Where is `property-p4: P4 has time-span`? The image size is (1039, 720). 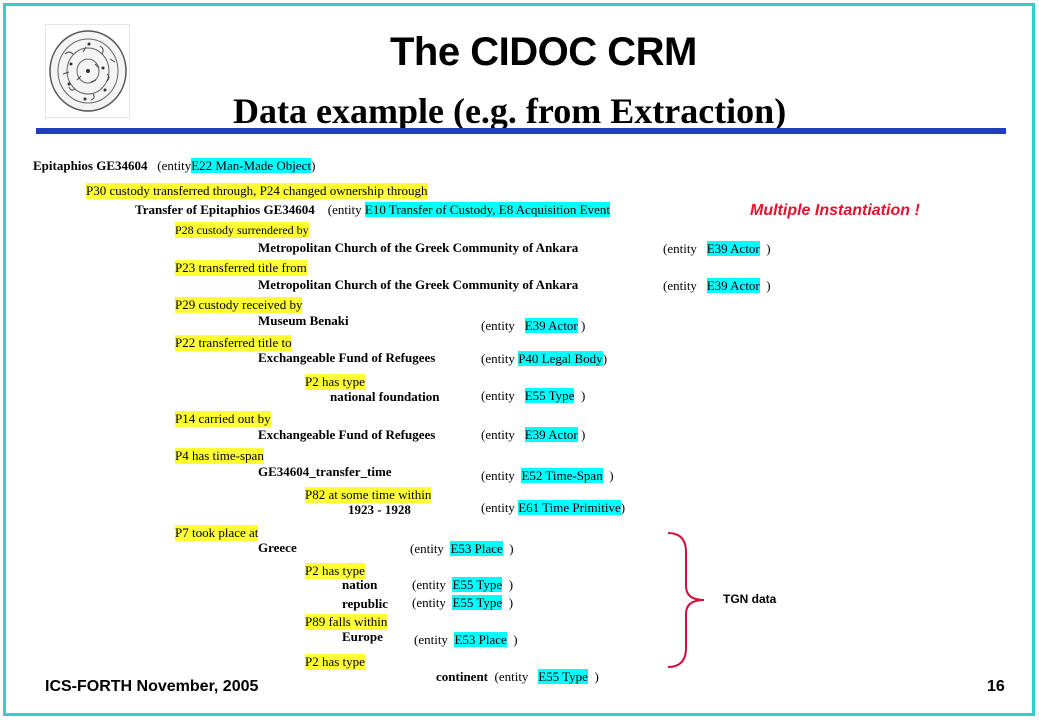
property-p4: P4 has time-span is located at coordinates (219, 456).